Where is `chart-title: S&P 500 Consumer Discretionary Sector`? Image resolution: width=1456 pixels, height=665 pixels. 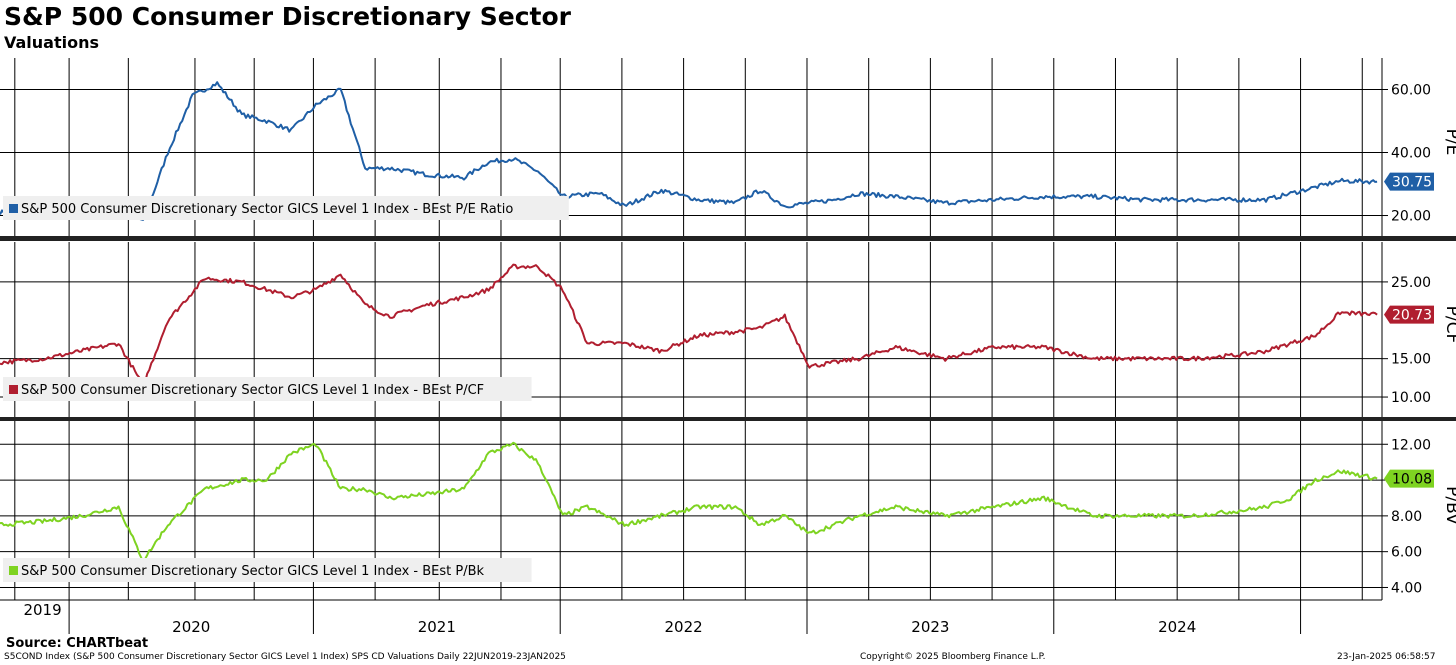 chart-title: S&P 500 Consumer Discretionary Sector is located at coordinates (287, 16).